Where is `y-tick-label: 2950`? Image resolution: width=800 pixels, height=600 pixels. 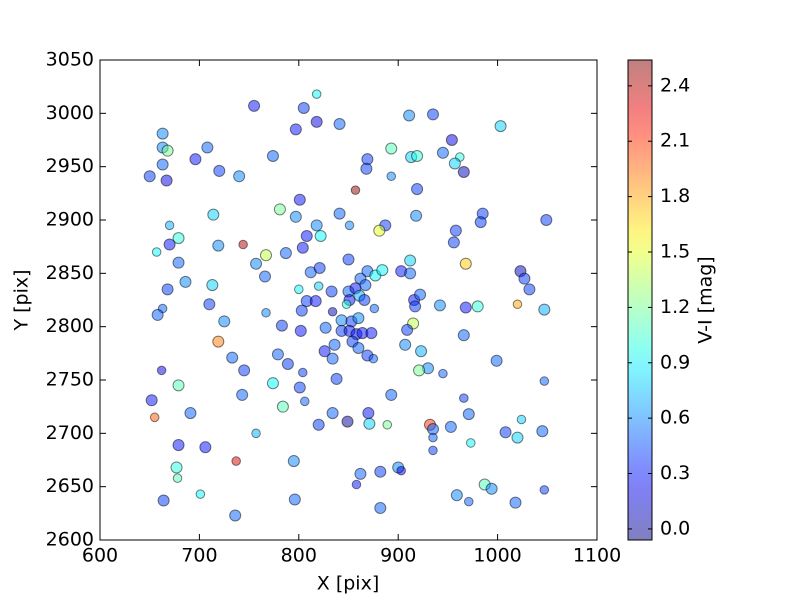
y-tick-label: 2950 is located at coordinates (70, 166).